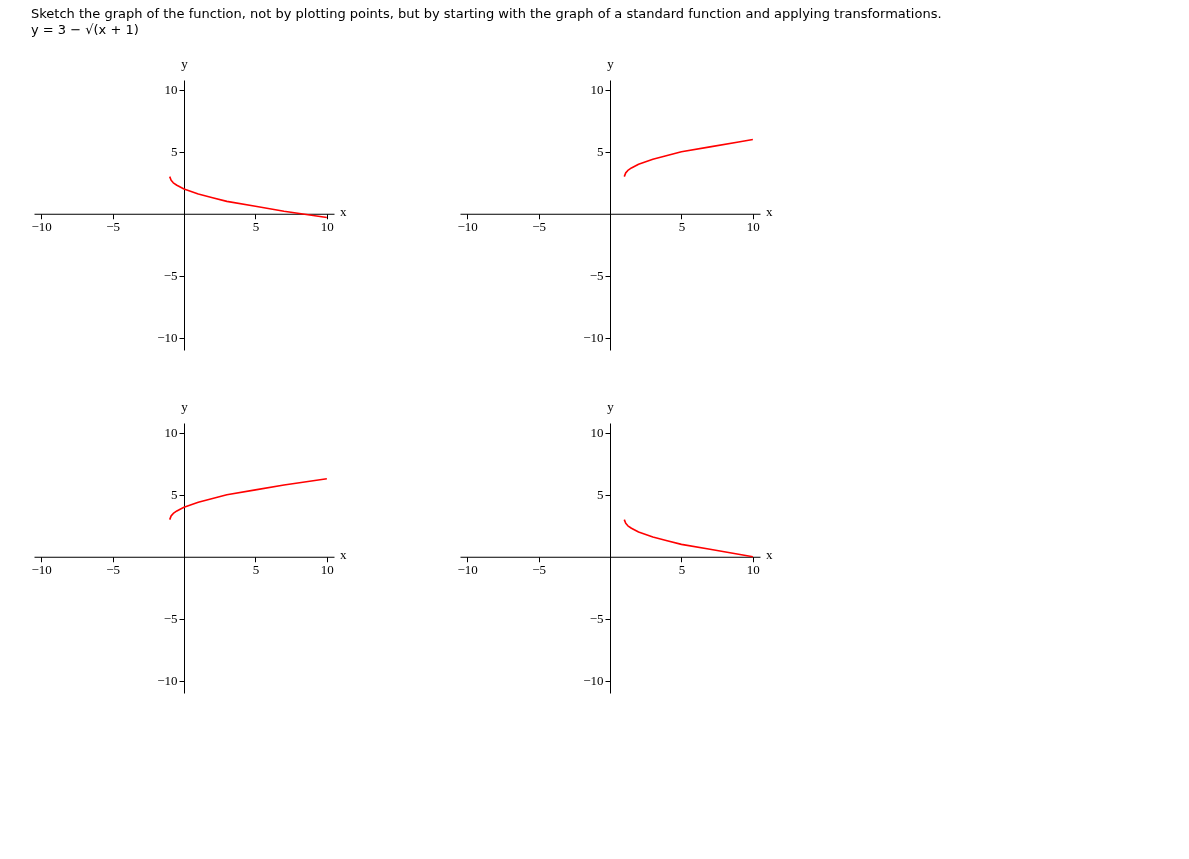 The height and width of the screenshot is (859, 1189). What do you see at coordinates (486, 13) in the screenshot?
I see `text: Sketch the graph of the function, not by plotting points, but by starting with the graph of a standard function and applying transformations.` at bounding box center [486, 13].